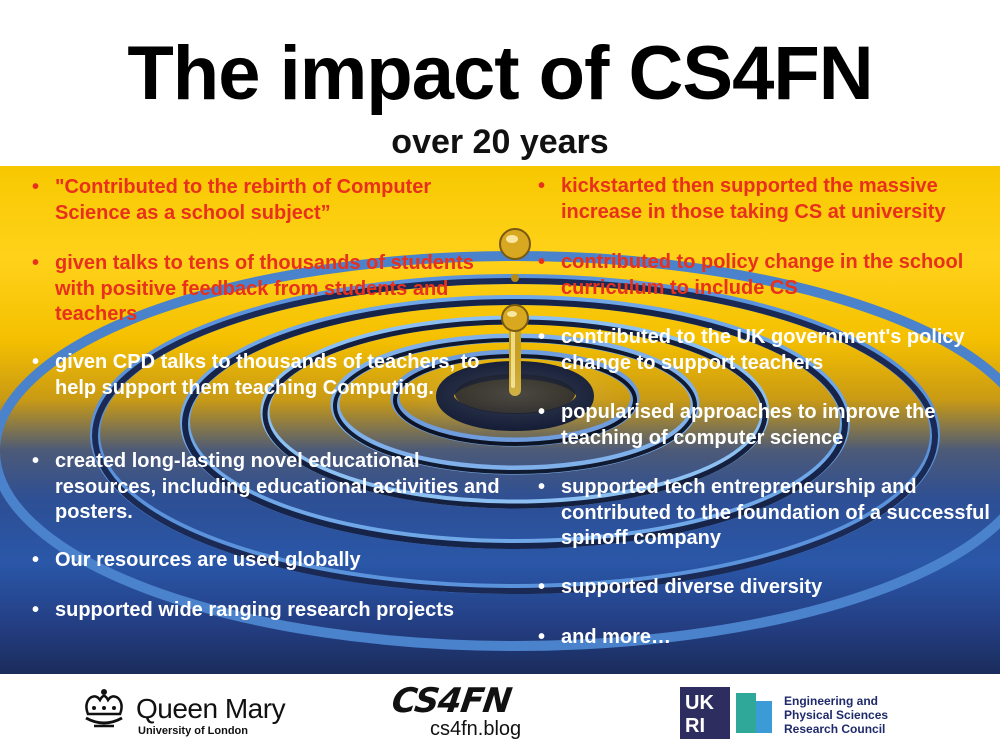 The image size is (1000, 749). I want to click on ukri-logo-text-bottom: RI, so click(695, 726).